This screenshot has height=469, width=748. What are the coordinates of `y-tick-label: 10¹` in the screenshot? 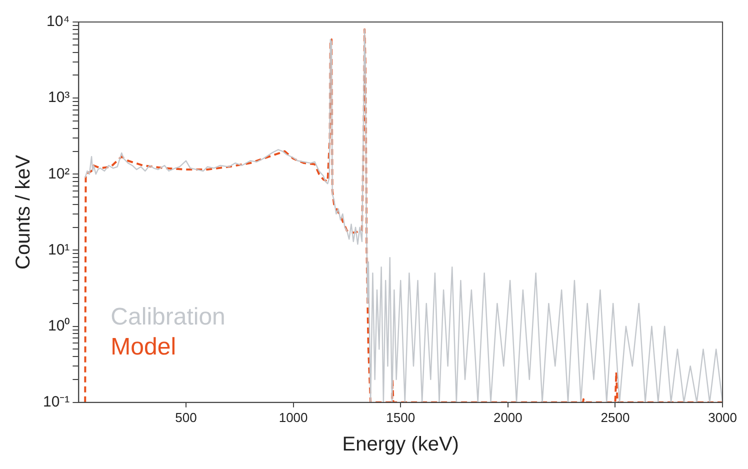 It's located at (59, 249).